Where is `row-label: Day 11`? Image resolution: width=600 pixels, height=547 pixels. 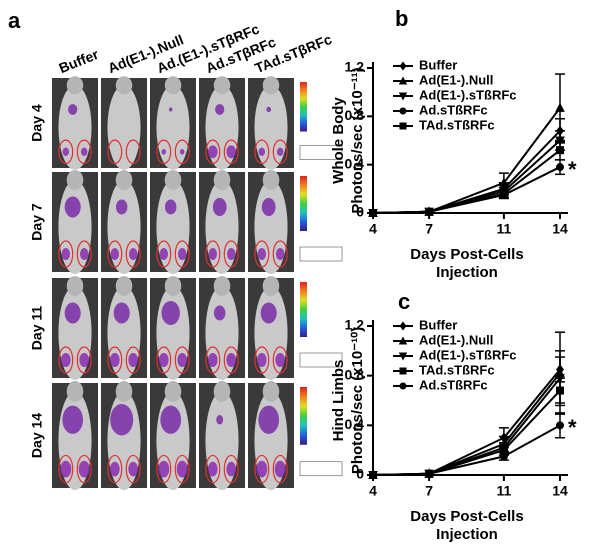 row-label: Day 11 is located at coordinates (37, 328).